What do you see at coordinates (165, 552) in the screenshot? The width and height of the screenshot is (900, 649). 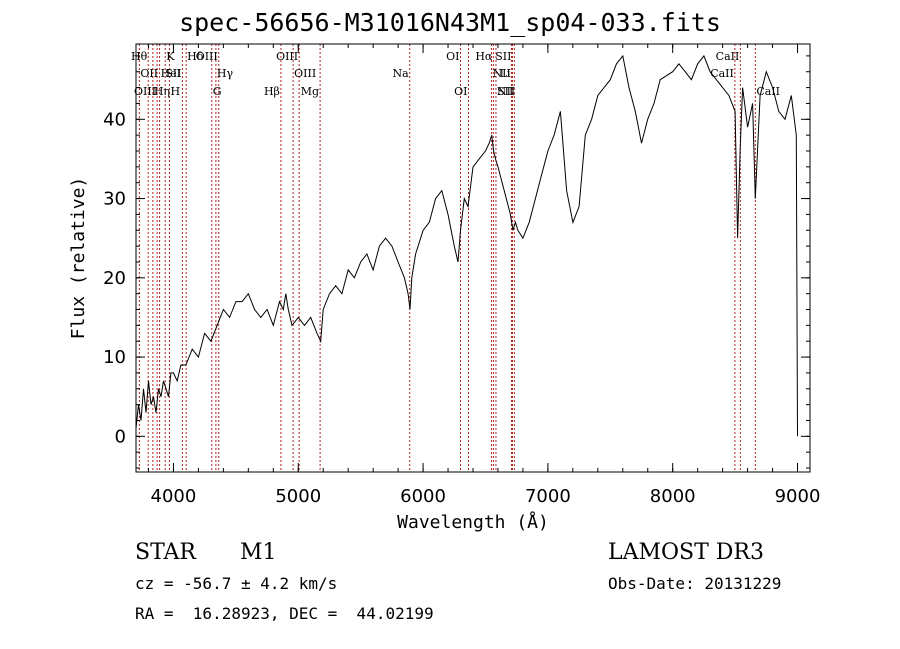 I see `object-class: STAR` at bounding box center [165, 552].